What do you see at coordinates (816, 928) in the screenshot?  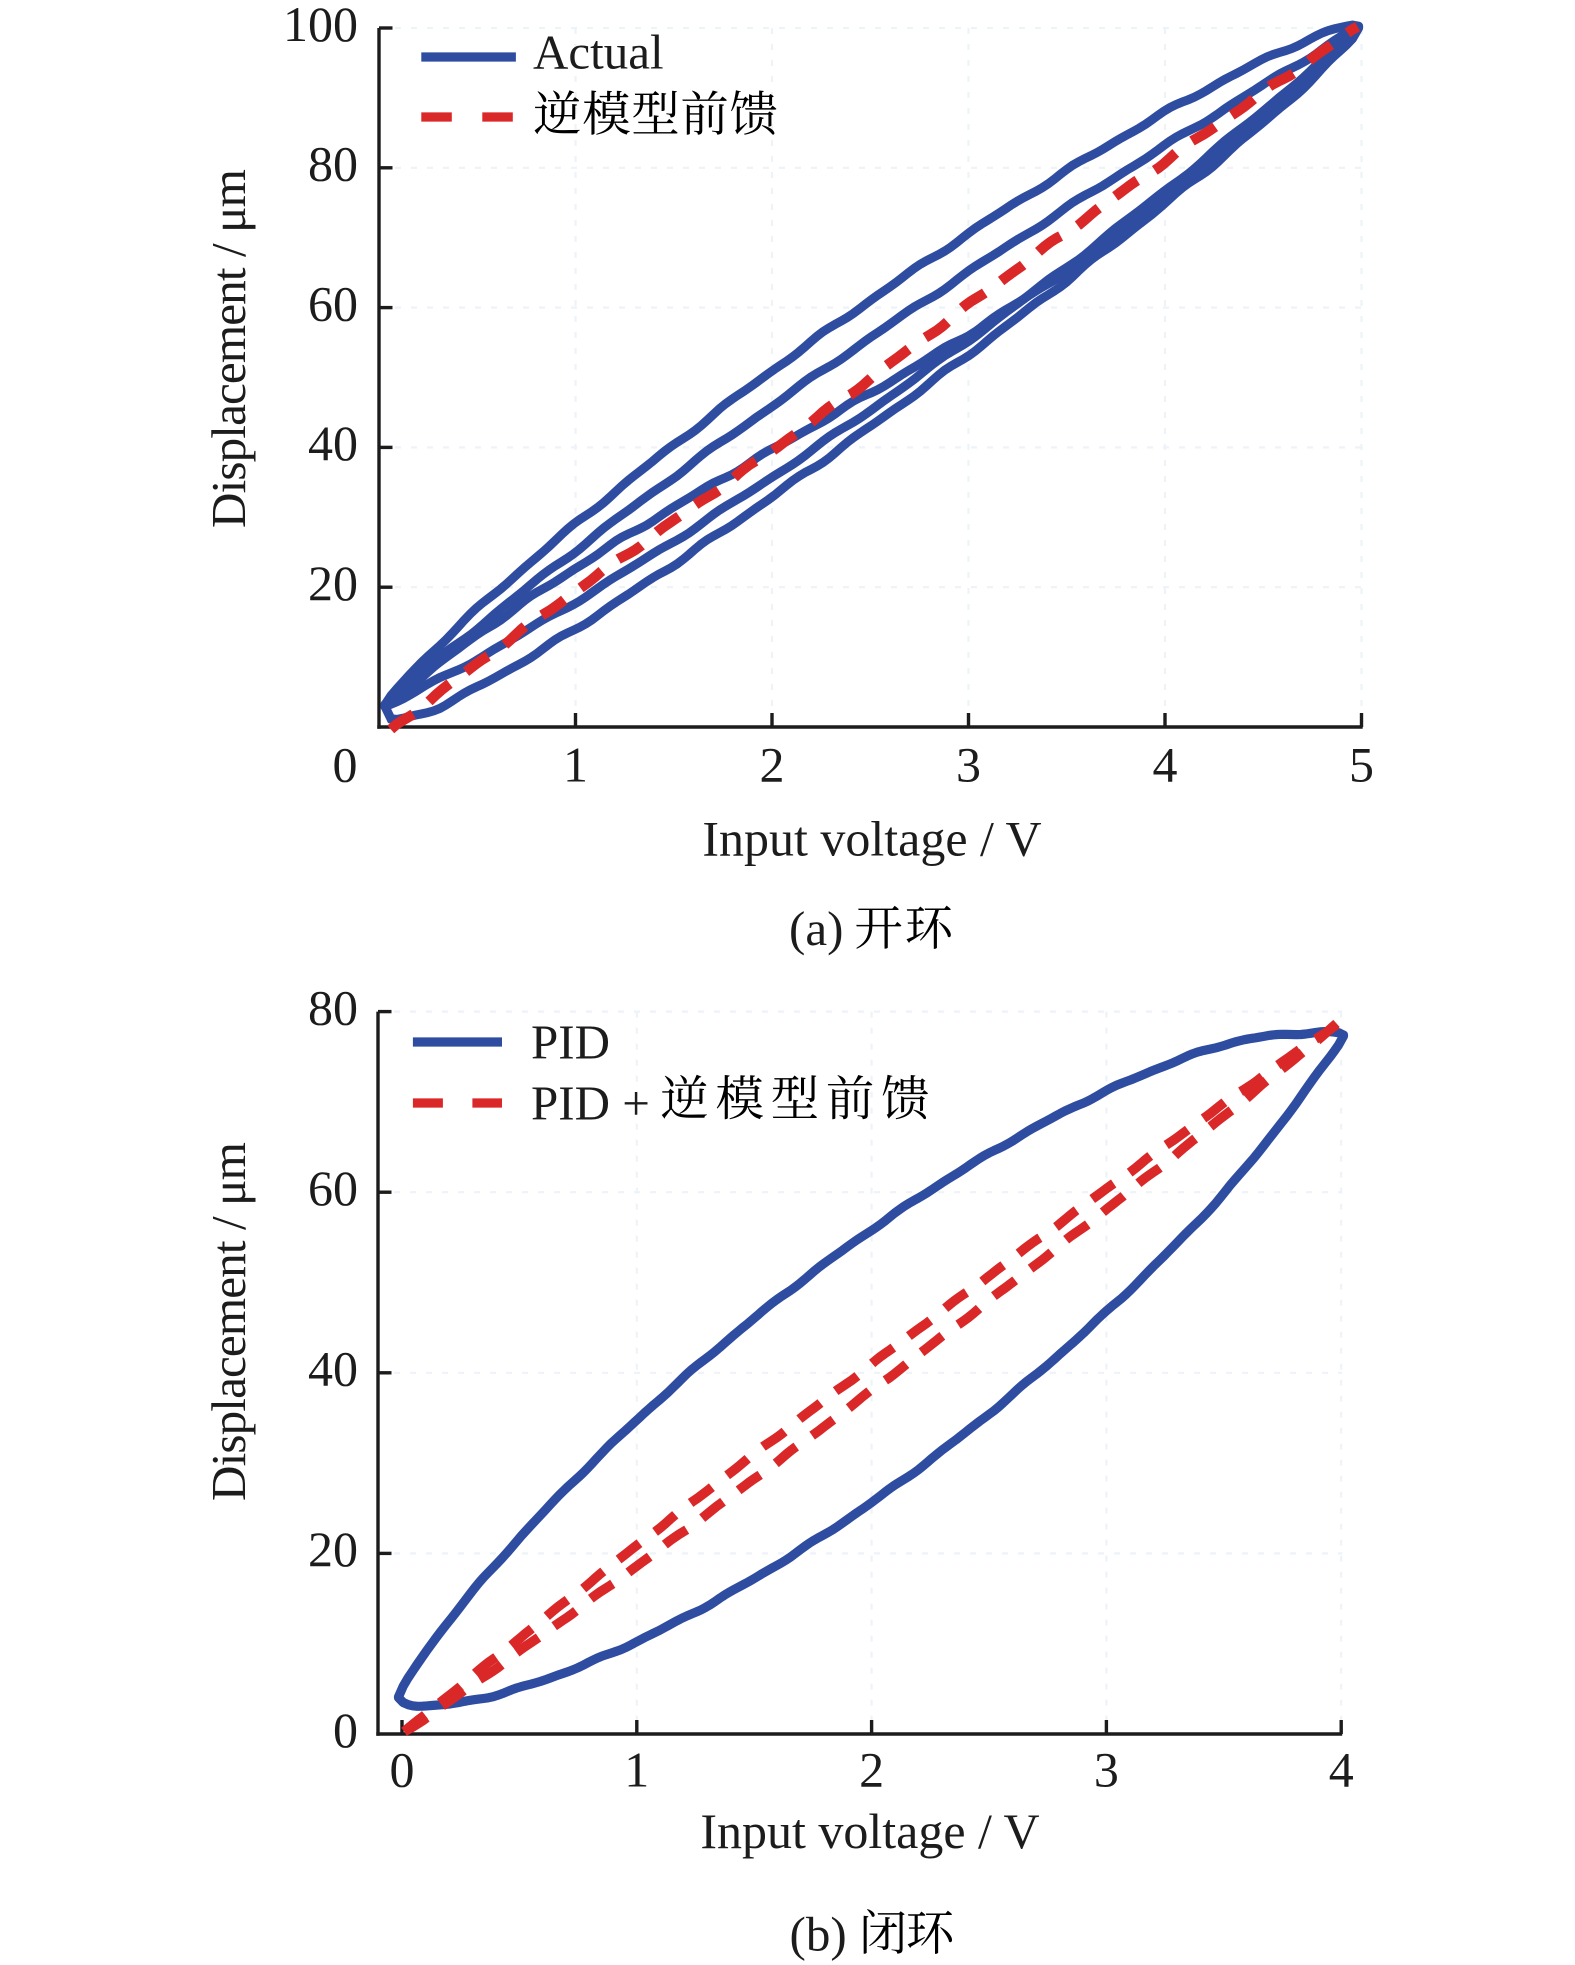 I see `svg-text: (a)` at bounding box center [816, 928].